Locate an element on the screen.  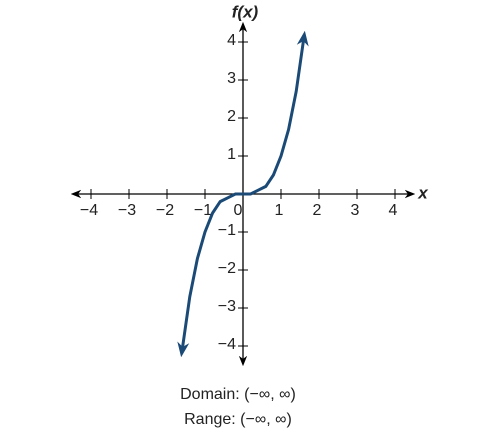
x-axis-label: x is located at coordinates (423, 192).